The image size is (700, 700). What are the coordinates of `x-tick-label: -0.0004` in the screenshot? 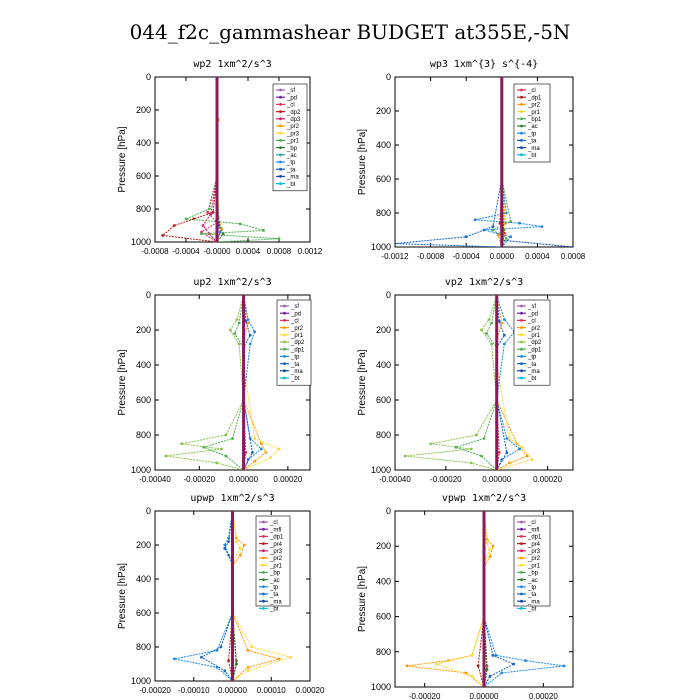 It's located at (467, 256).